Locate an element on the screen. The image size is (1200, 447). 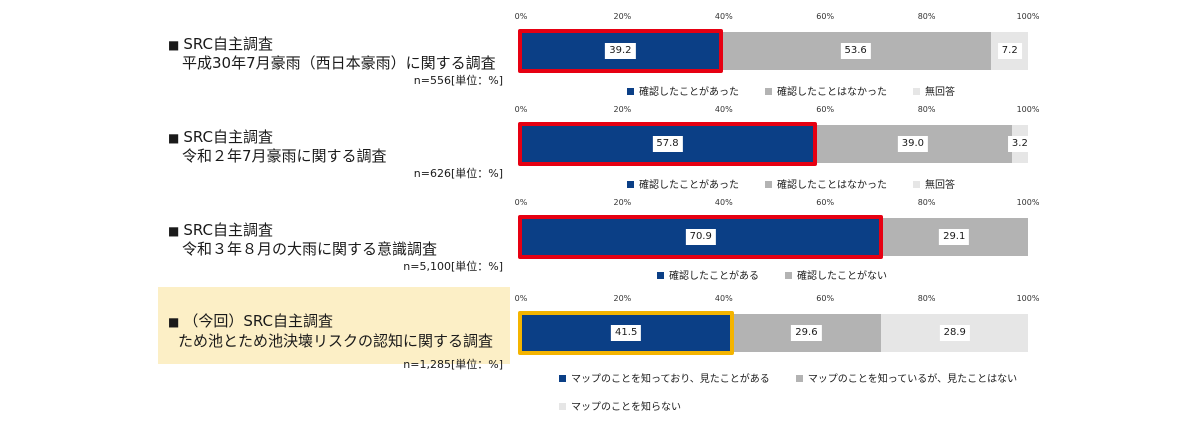
stacked-bar: 70.9 29.1 is located at coordinates (774, 237).